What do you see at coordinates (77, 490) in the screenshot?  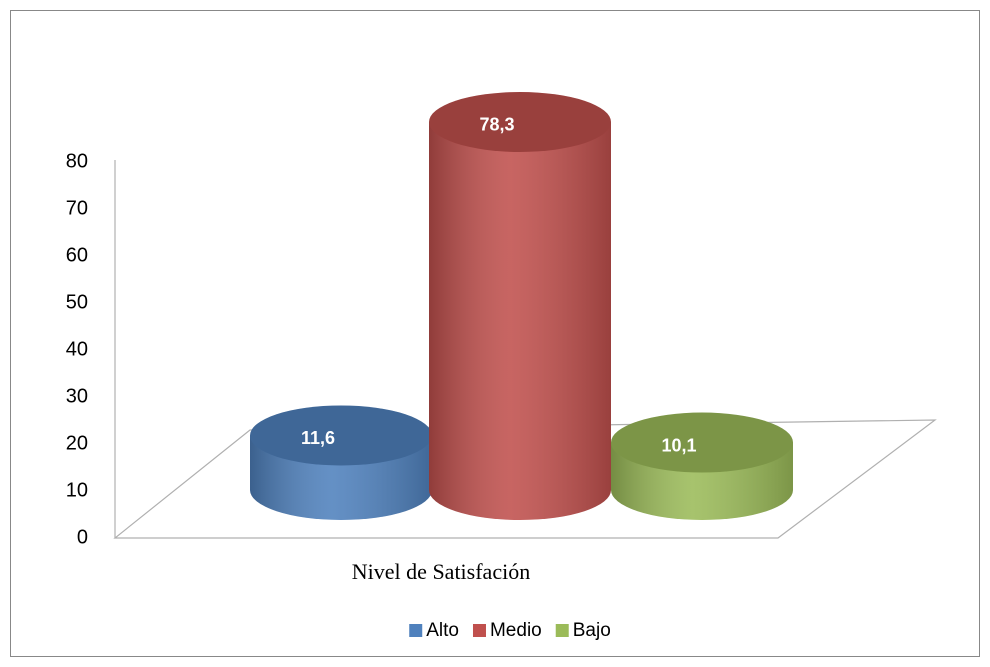 I see `y-tick-label: 10` at bounding box center [77, 490].